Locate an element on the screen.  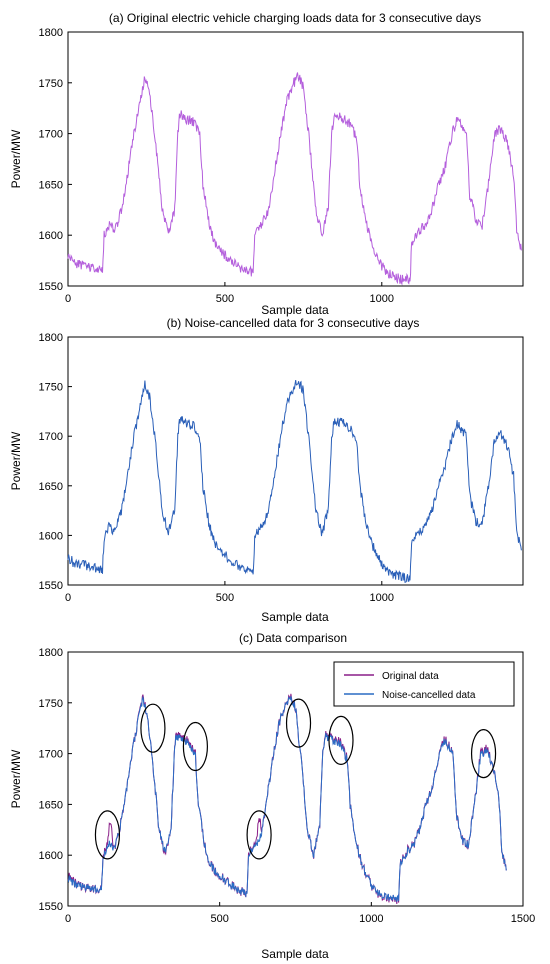
chart-title: (c) Data comparison is located at coordinates (293, 638).